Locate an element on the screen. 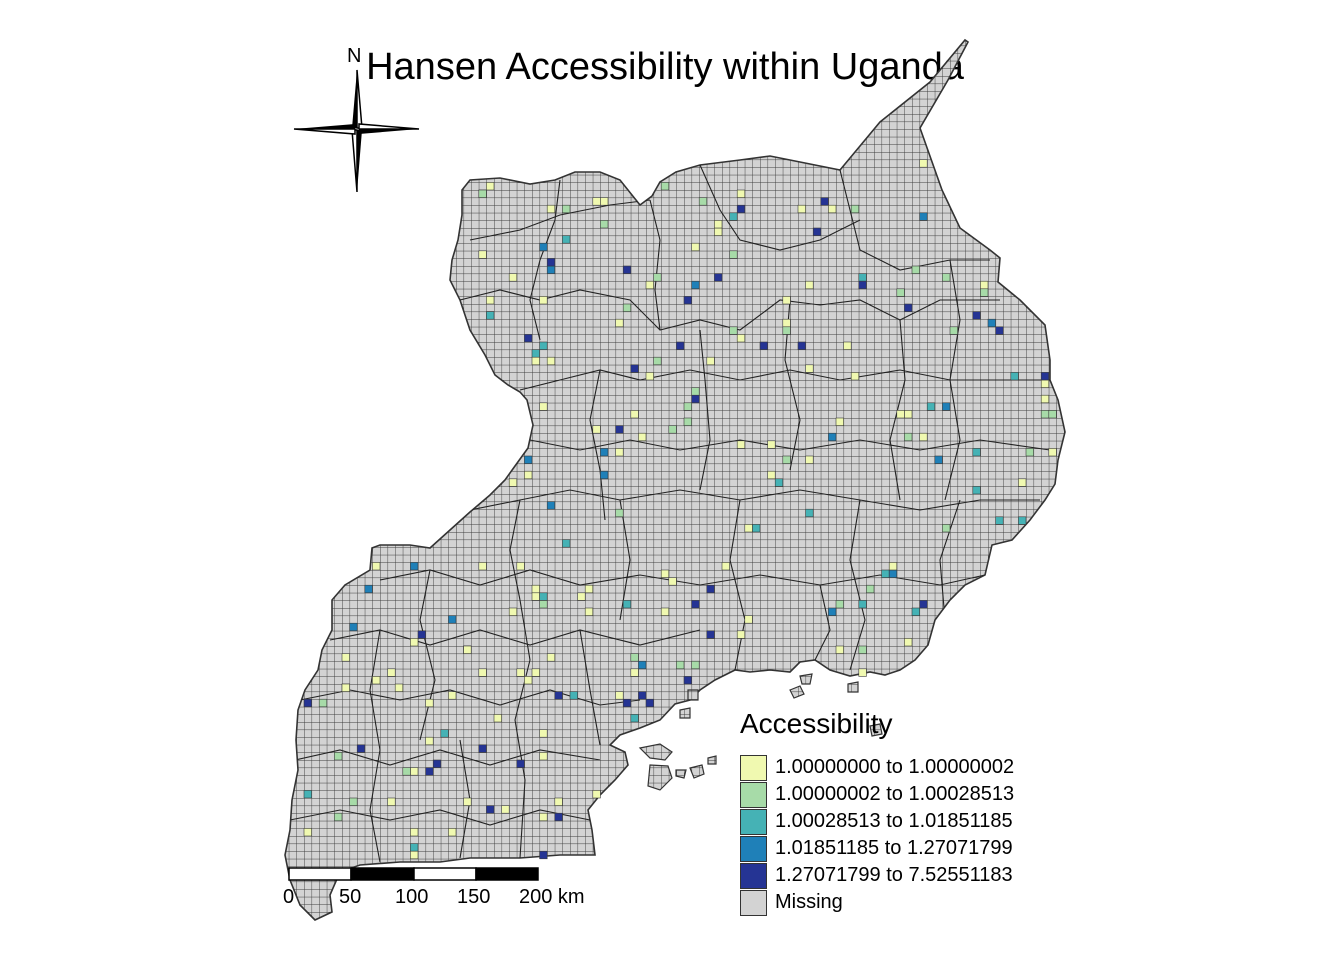 This screenshot has width=1344, height=960. scale-tick-50: 50 is located at coordinates (350, 897).